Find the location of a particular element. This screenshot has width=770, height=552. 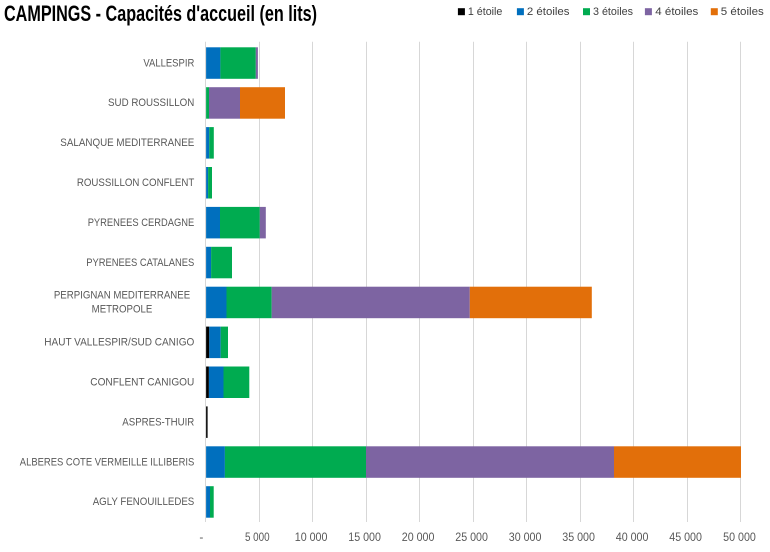

svg-text: PYRENEES CERDAGNE is located at coordinates (141, 223).